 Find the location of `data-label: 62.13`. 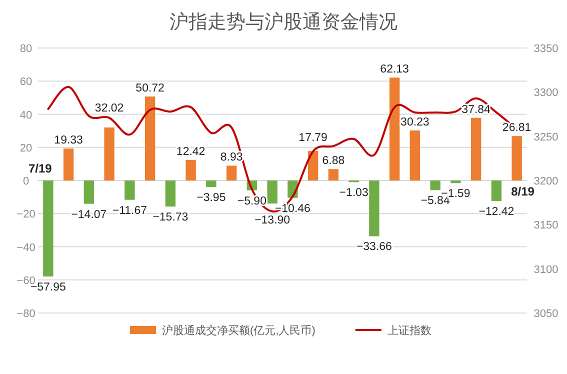

data-label: 62.13 is located at coordinates (394, 70).